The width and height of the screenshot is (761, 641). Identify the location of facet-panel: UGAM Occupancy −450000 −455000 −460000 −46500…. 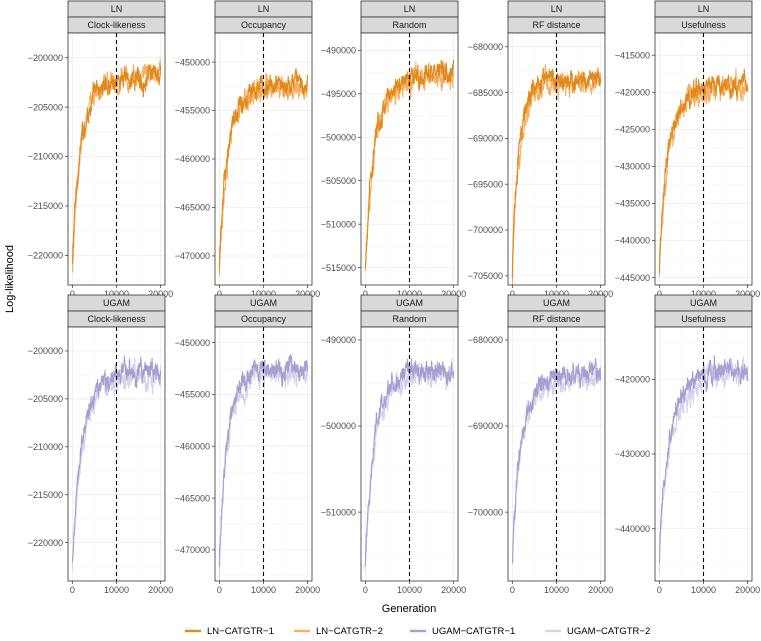
(247, 444).